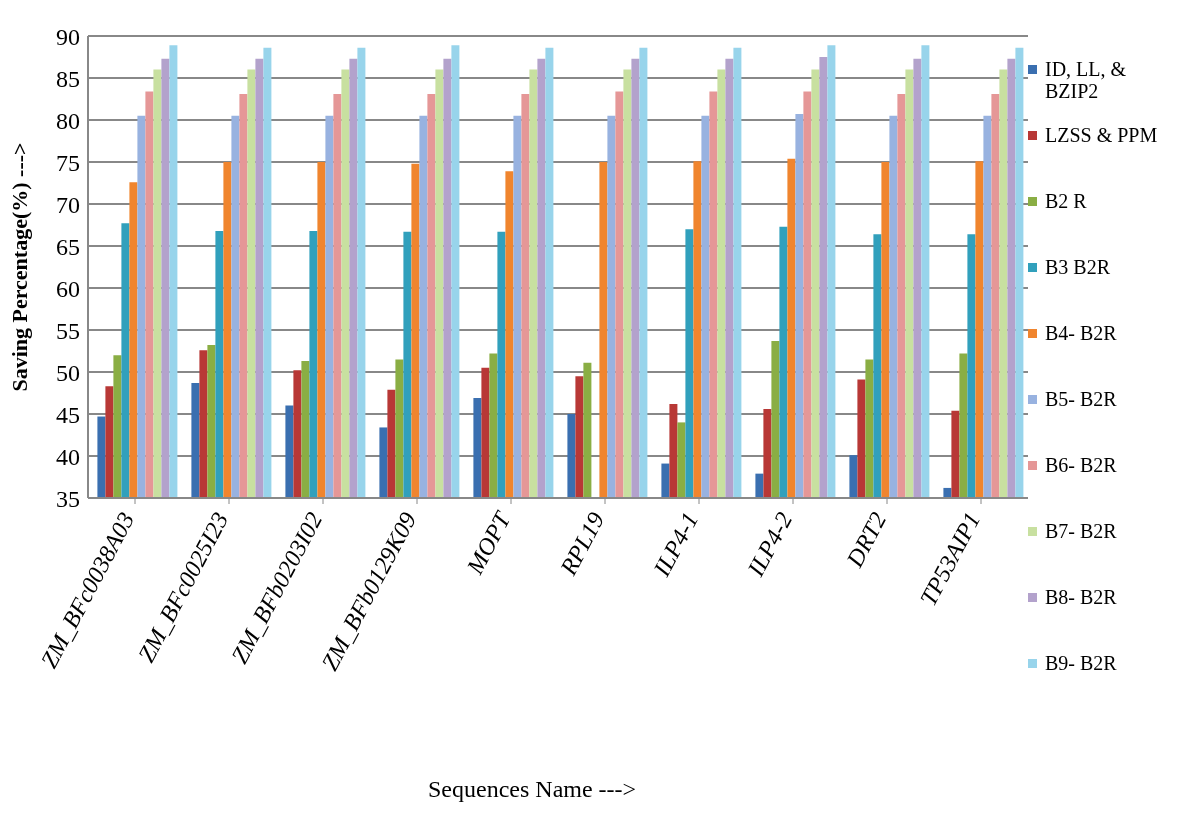 The height and width of the screenshot is (823, 1180). Describe the element at coordinates (1081, 597) in the screenshot. I see `legend-label: B8- B2R` at that location.